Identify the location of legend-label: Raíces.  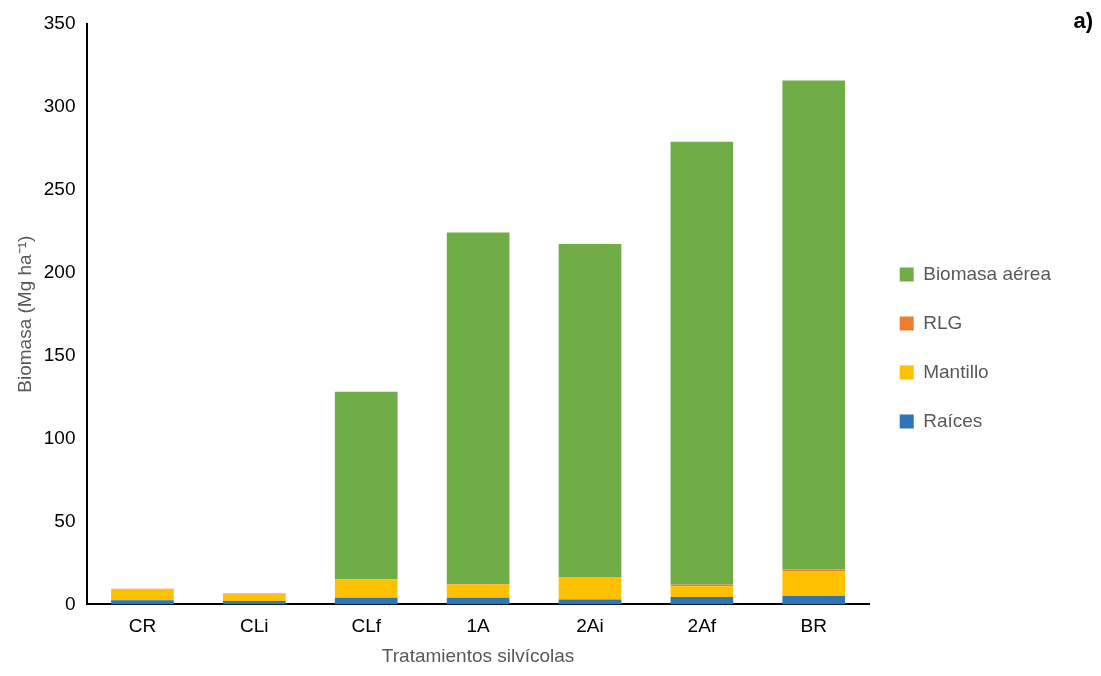
(953, 420).